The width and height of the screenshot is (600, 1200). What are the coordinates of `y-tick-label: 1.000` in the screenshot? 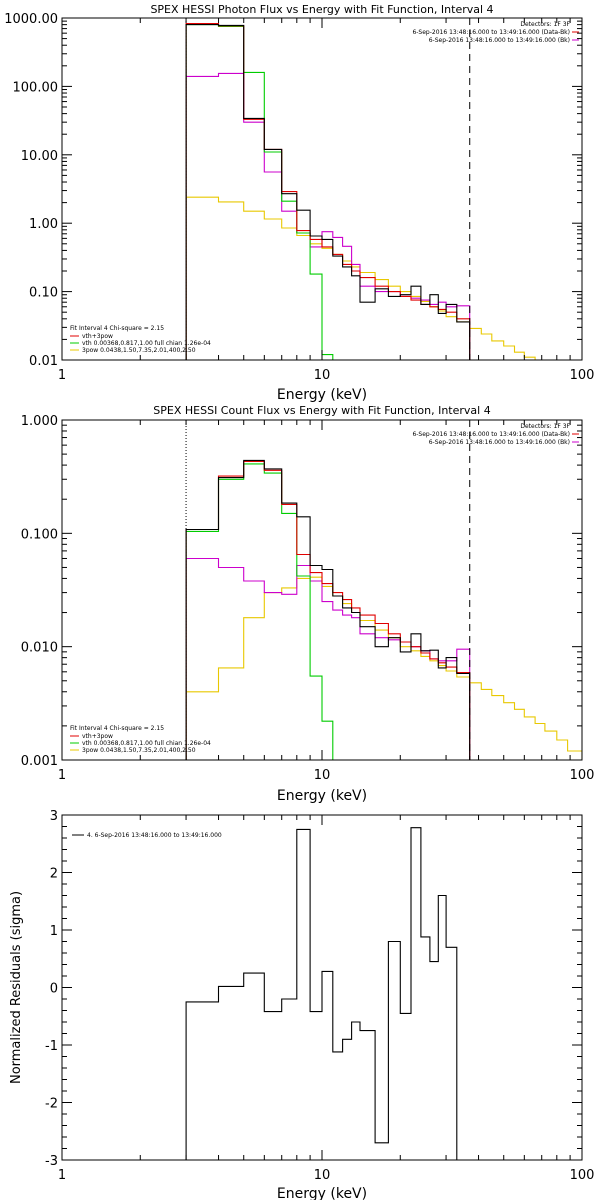 It's located at (39, 421).